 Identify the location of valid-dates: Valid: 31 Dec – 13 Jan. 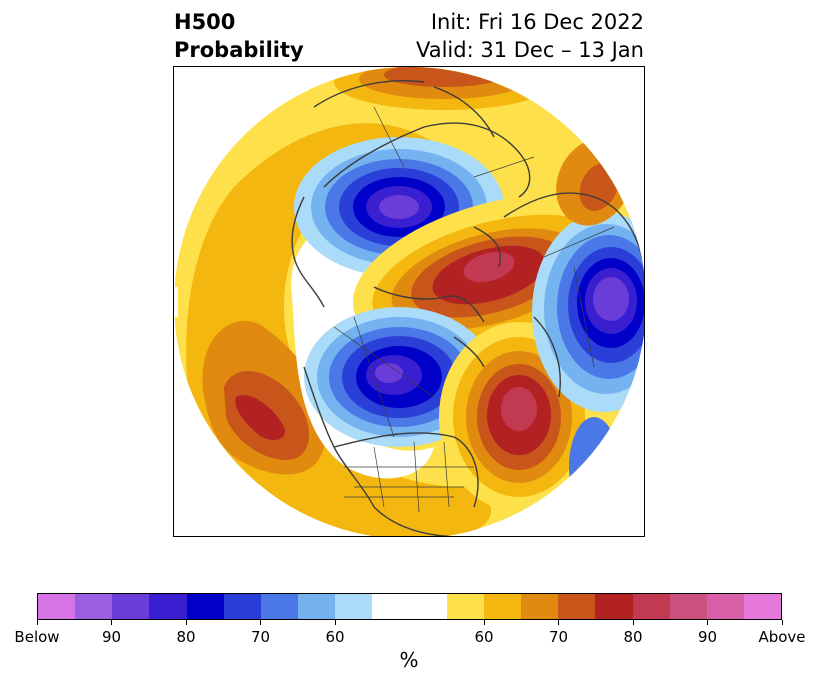
(529, 50).